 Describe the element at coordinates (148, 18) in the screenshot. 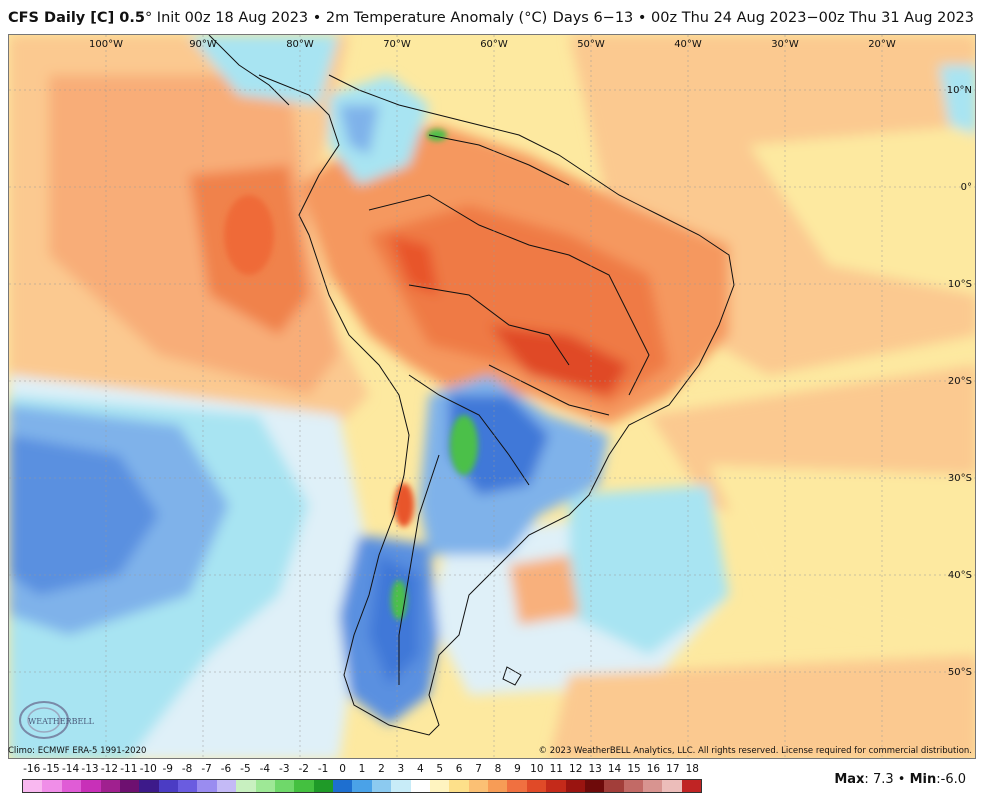

I see `degree-mark: °` at that location.